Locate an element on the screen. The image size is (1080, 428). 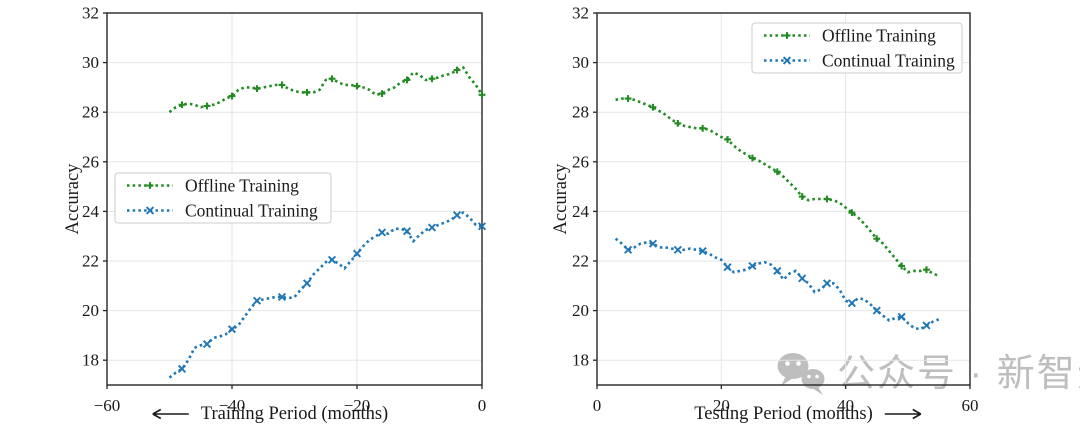
x-tick-label: −60 is located at coordinates (107, 405).